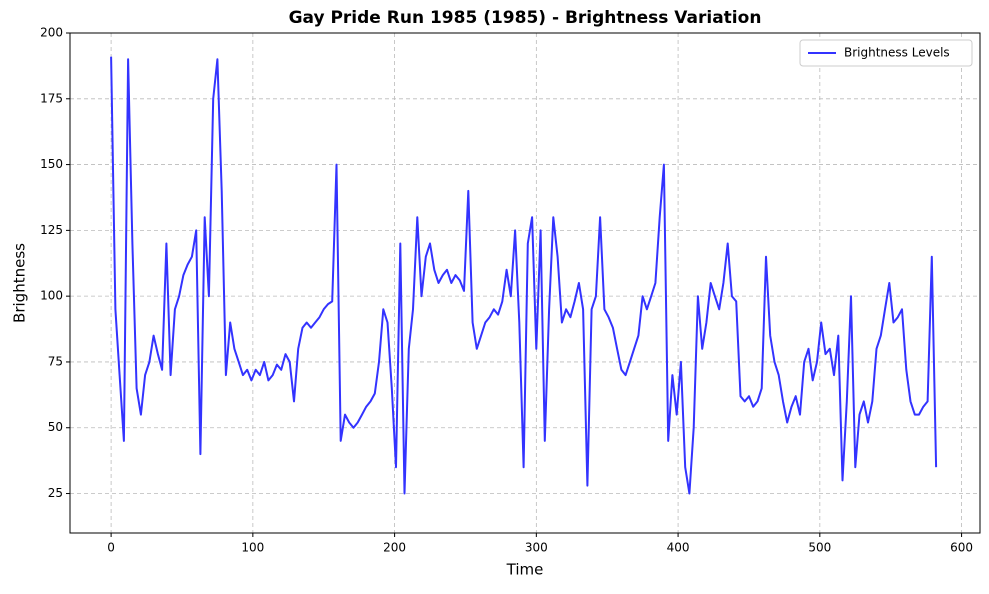 The image size is (989, 594). I want to click on y-tick-label: 25, so click(55, 493).